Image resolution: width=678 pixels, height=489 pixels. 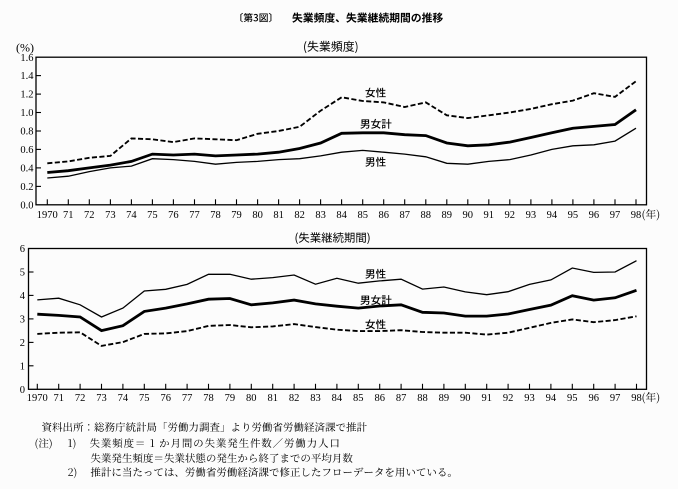 What do you see at coordinates (23, 296) in the screenshot?
I see `svg-text: 4` at bounding box center [23, 296].